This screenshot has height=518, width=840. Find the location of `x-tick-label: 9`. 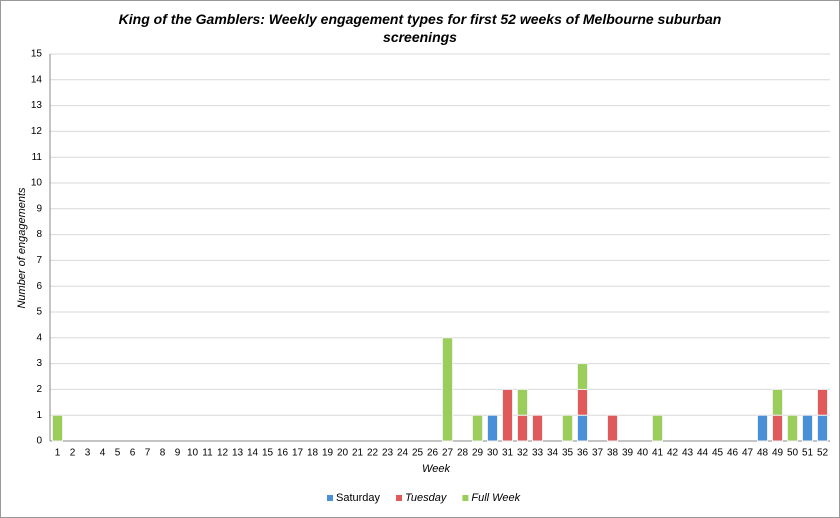

x-tick-label: 9 is located at coordinates (178, 453).